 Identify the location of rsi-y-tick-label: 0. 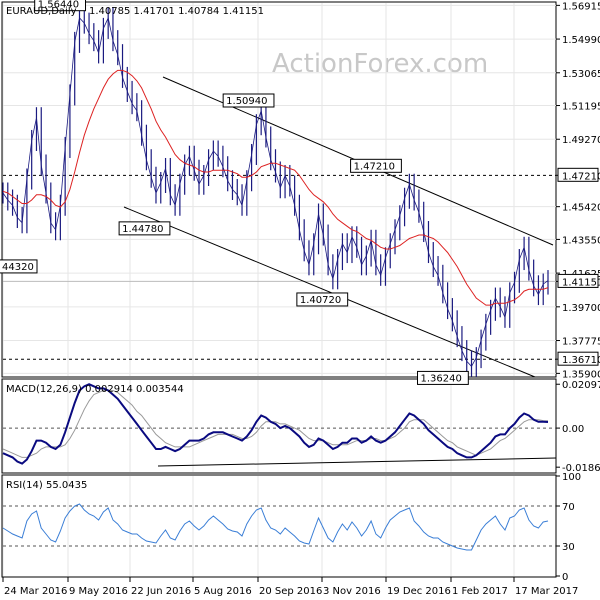
(565, 577).